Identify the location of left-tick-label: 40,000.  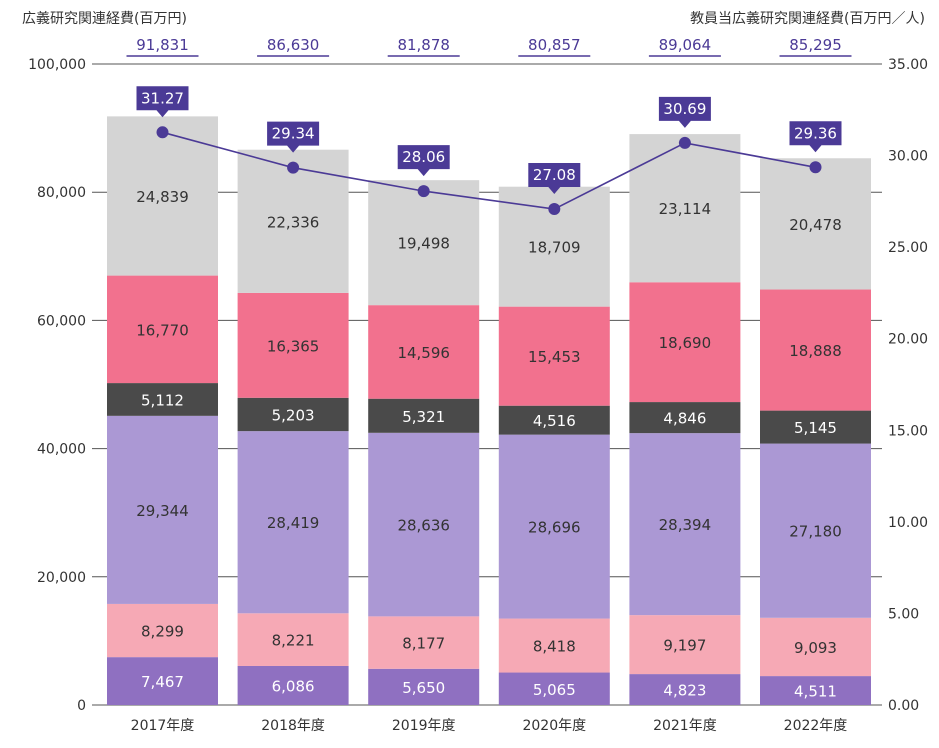
(61, 450).